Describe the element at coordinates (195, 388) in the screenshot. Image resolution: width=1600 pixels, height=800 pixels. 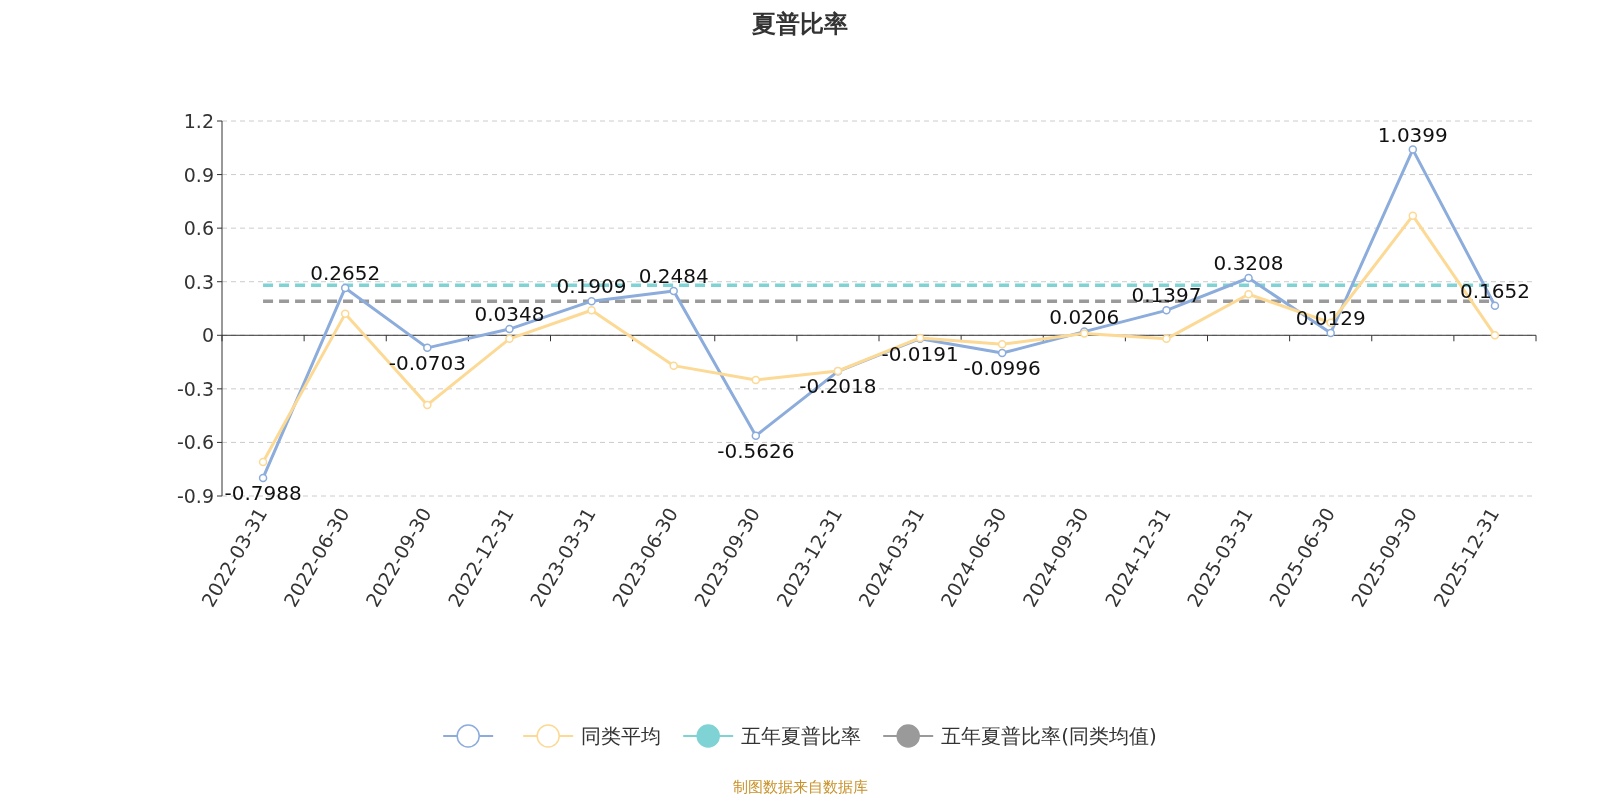
I see `y-tick-label: -0.3` at that location.